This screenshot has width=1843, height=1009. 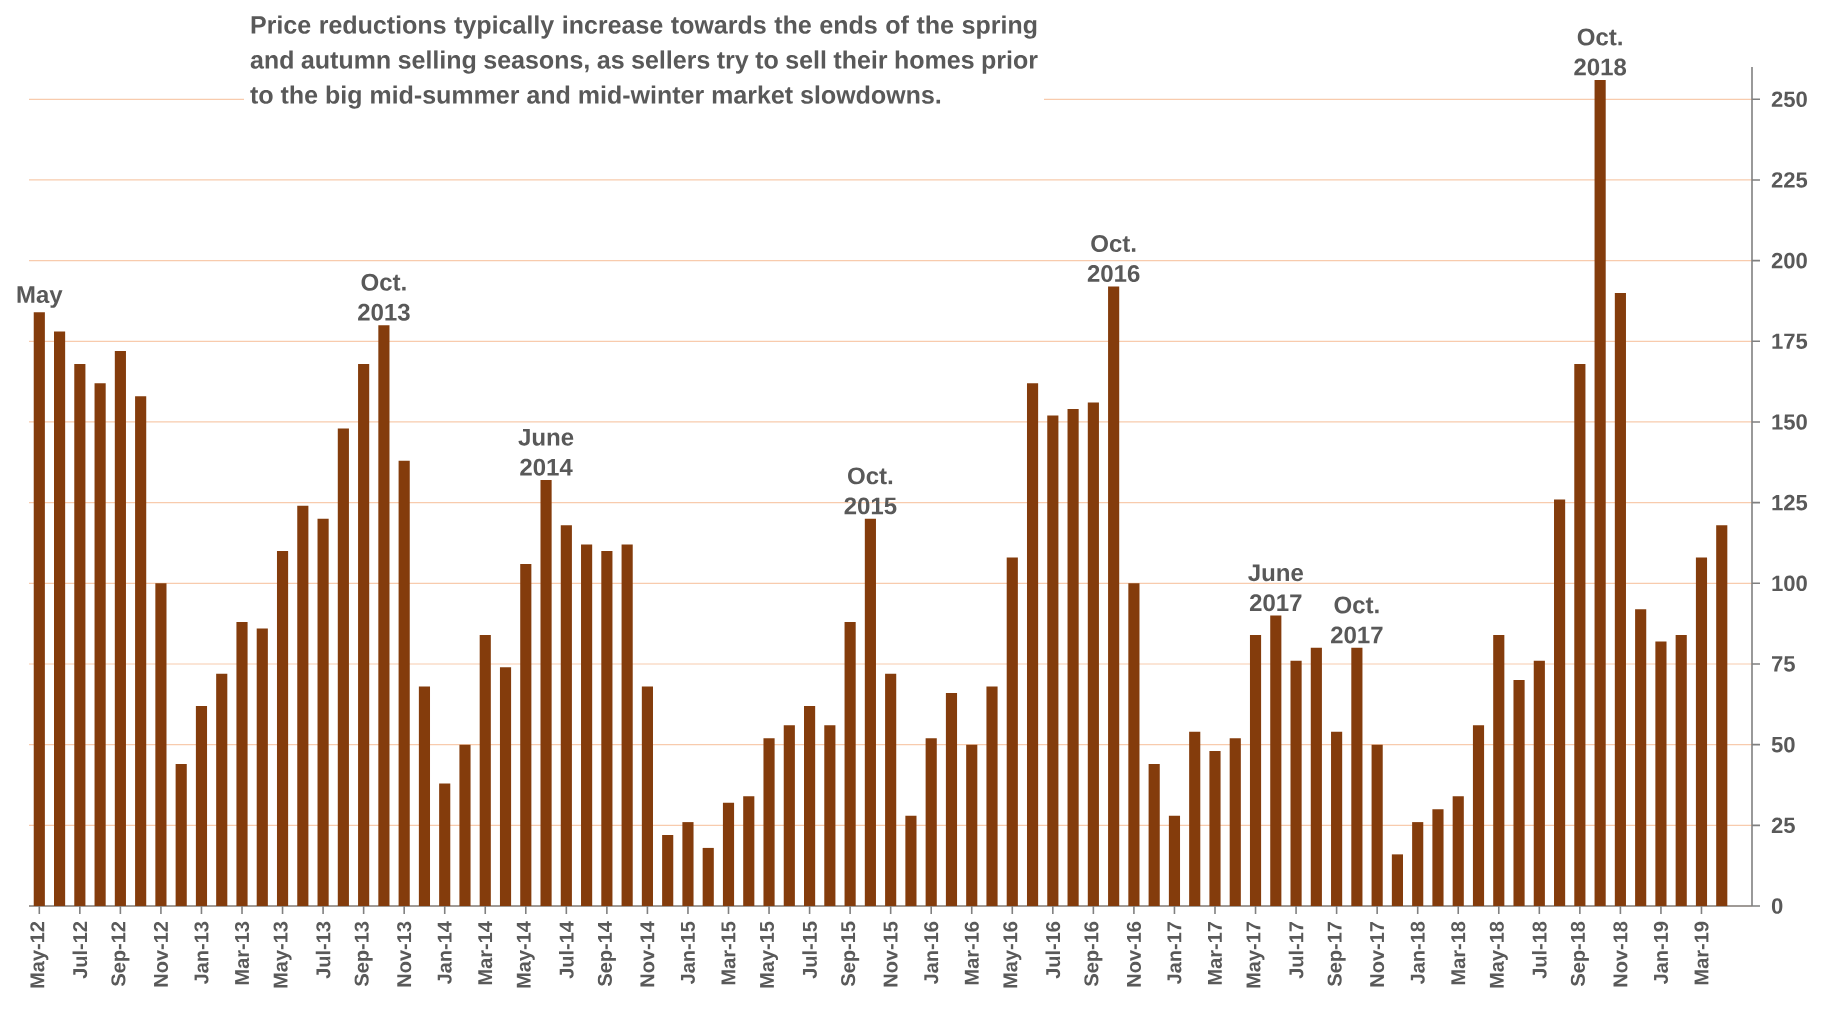 What do you see at coordinates (1296, 950) in the screenshot?
I see `x-tick-label: Jul-17` at bounding box center [1296, 950].